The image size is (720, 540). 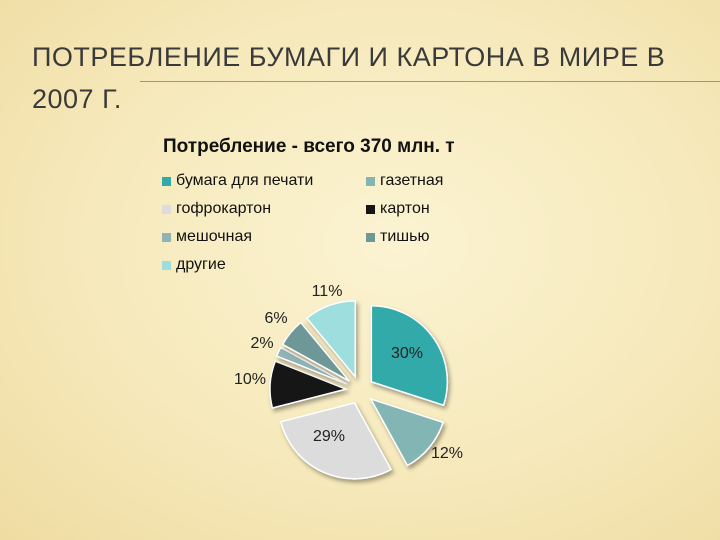 I want to click on legend-item-corrugated: гофрокартон, so click(x=216, y=209).